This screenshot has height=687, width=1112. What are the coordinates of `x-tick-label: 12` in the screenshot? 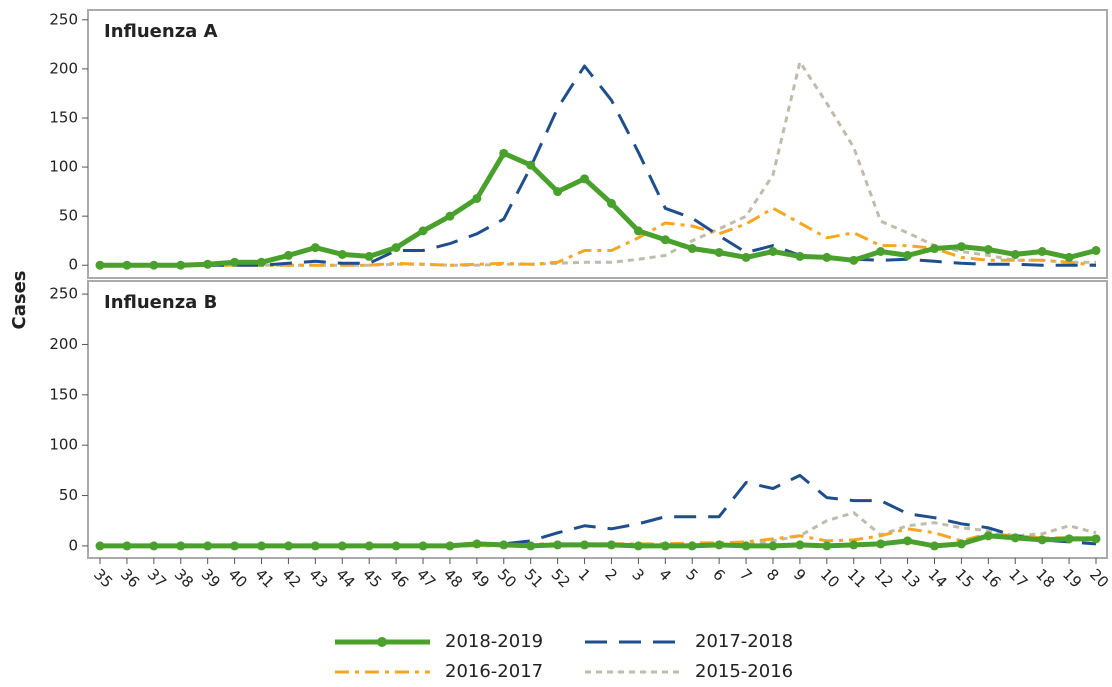 It's located at (884, 578).